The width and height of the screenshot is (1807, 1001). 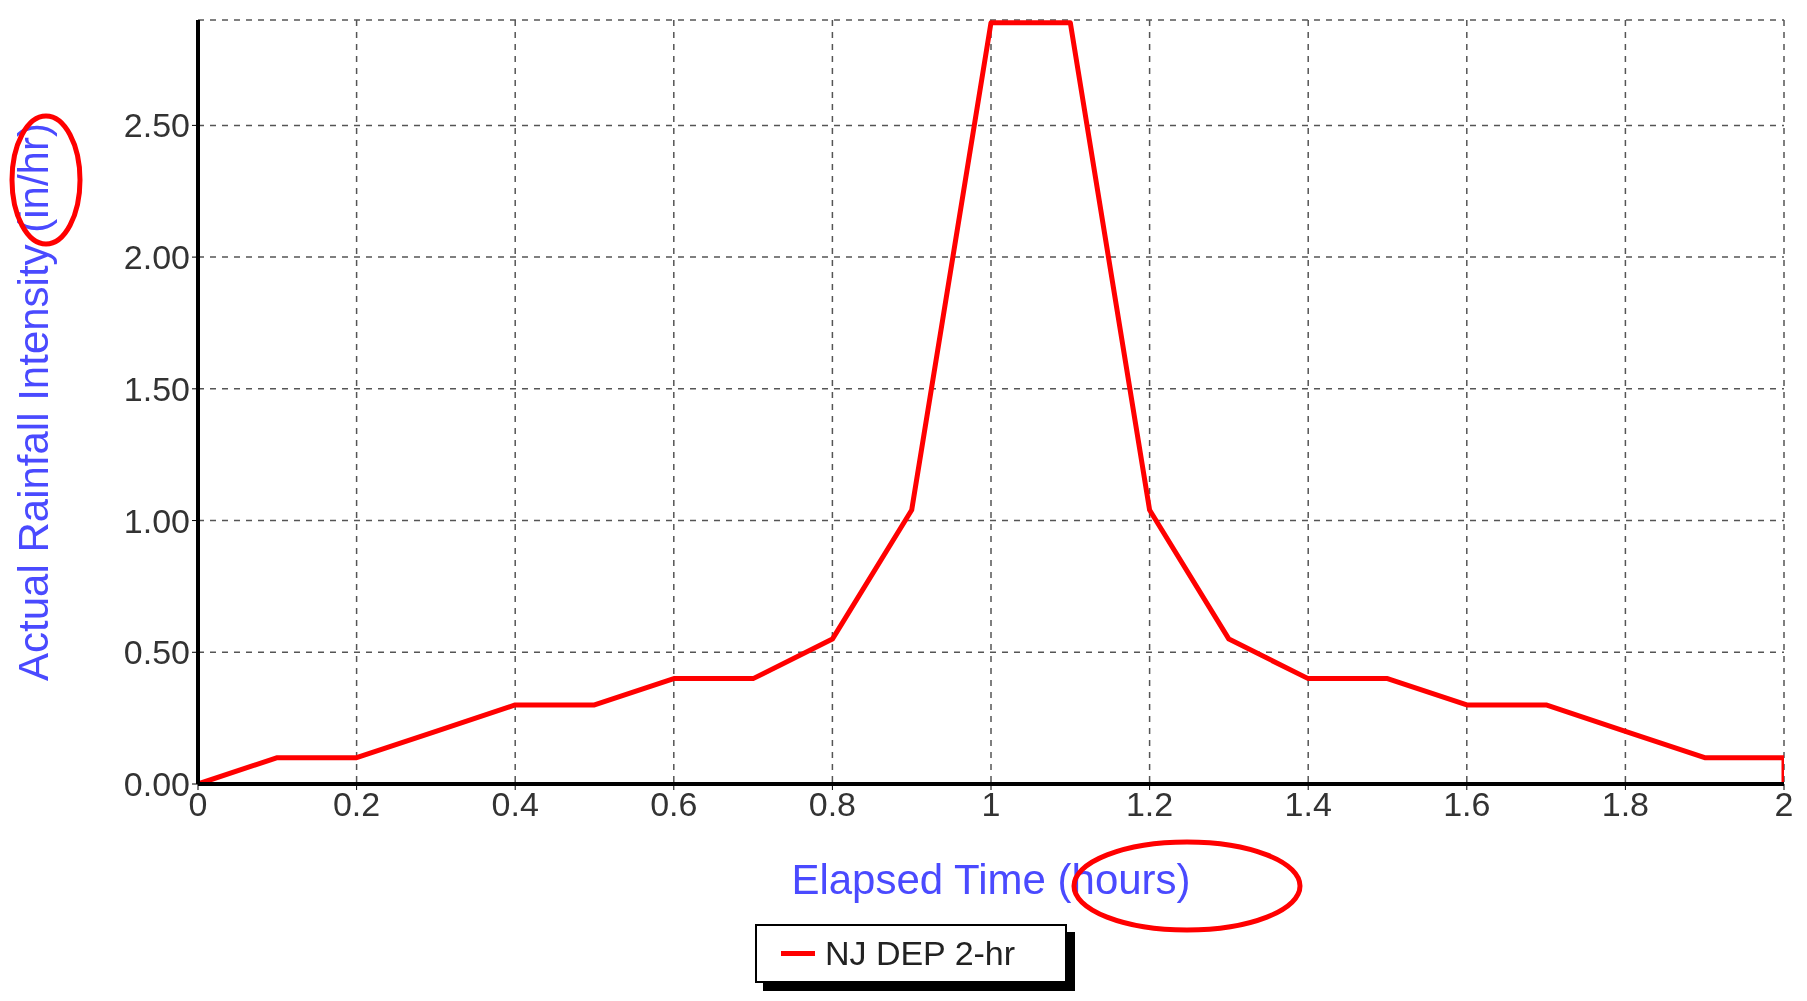 What do you see at coordinates (515, 804) in the screenshot?
I see `x-tick-label: 0.4` at bounding box center [515, 804].